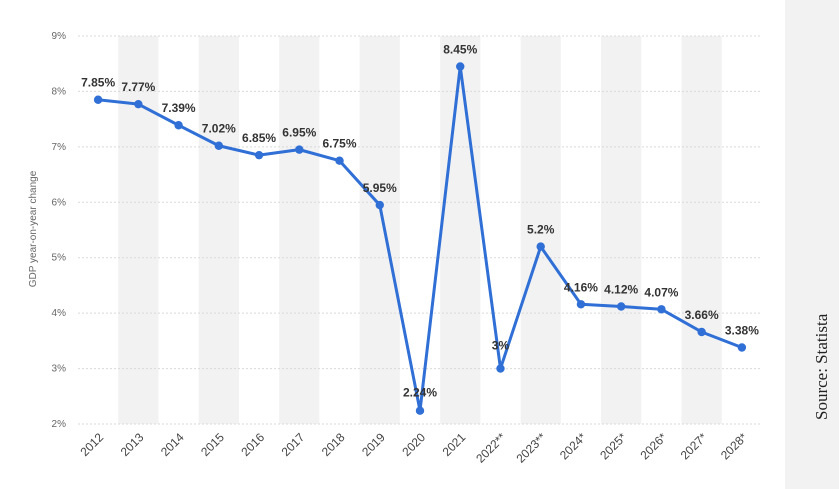 The width and height of the screenshot is (839, 489). Describe the element at coordinates (491, 448) in the screenshot. I see `x-tick-label: 2022**` at that location.